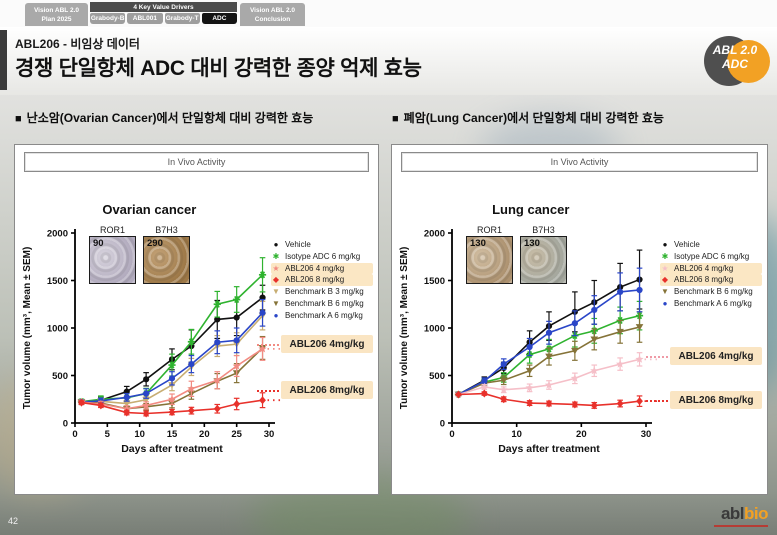 The height and width of the screenshot is (535, 777). What do you see at coordinates (272, 20) in the screenshot?
I see `nav-tab-label-line2: Conclusion` at bounding box center [272, 20].